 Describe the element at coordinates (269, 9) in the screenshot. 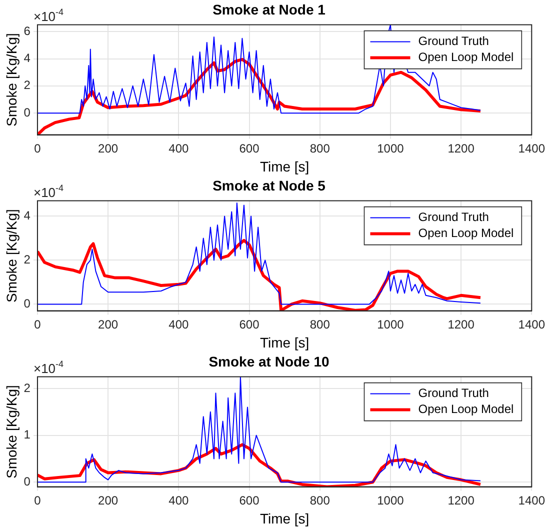

I see `chart-title: Smoke at Node 1` at that location.